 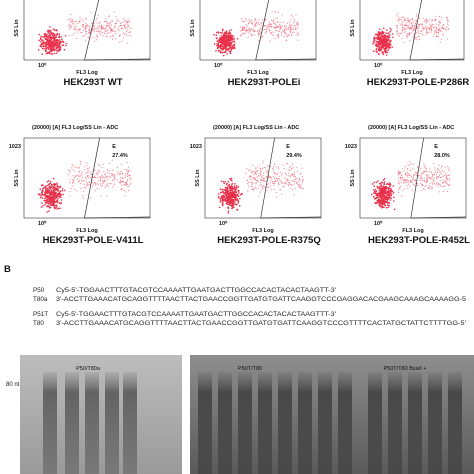 I want to click on gel-lane, so click(x=50, y=423).